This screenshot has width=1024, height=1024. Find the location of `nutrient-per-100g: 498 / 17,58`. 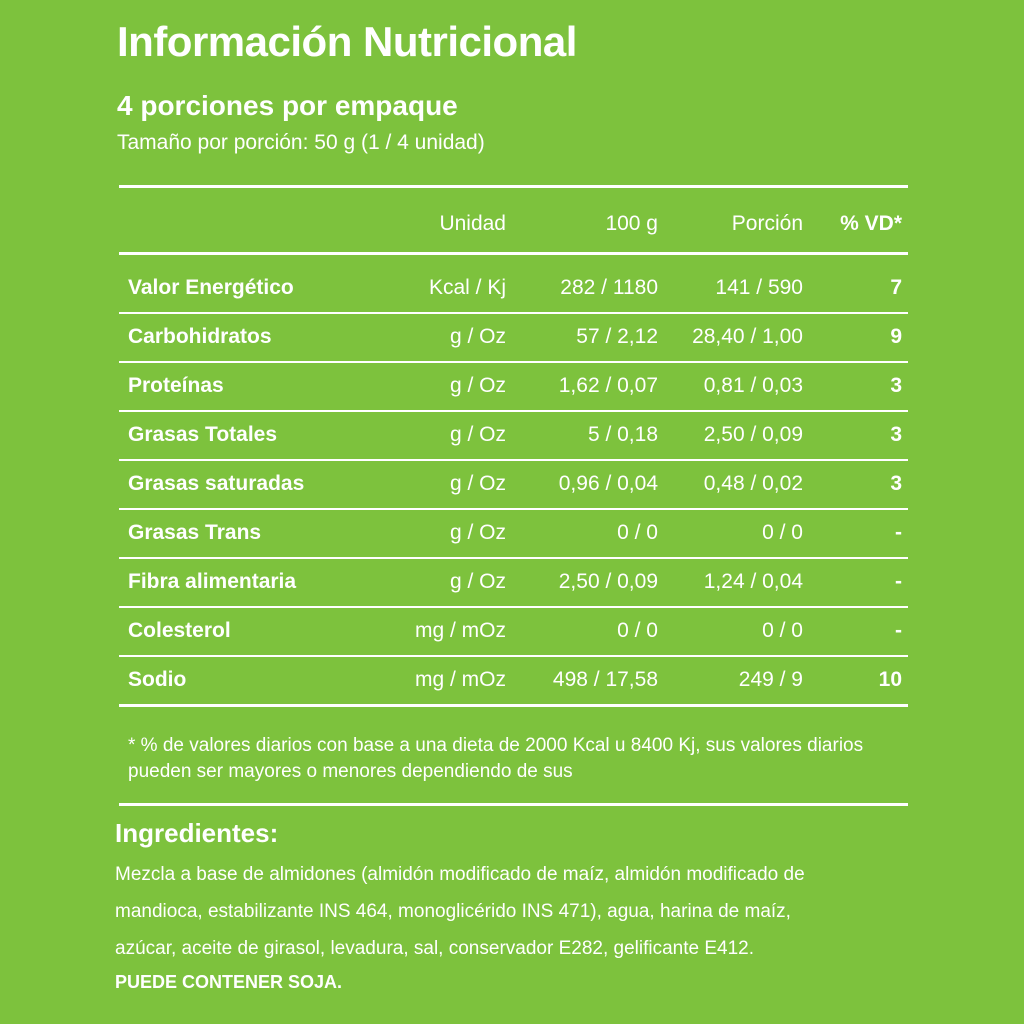

nutrient-per-100g: 498 / 17,58 is located at coordinates (605, 679).